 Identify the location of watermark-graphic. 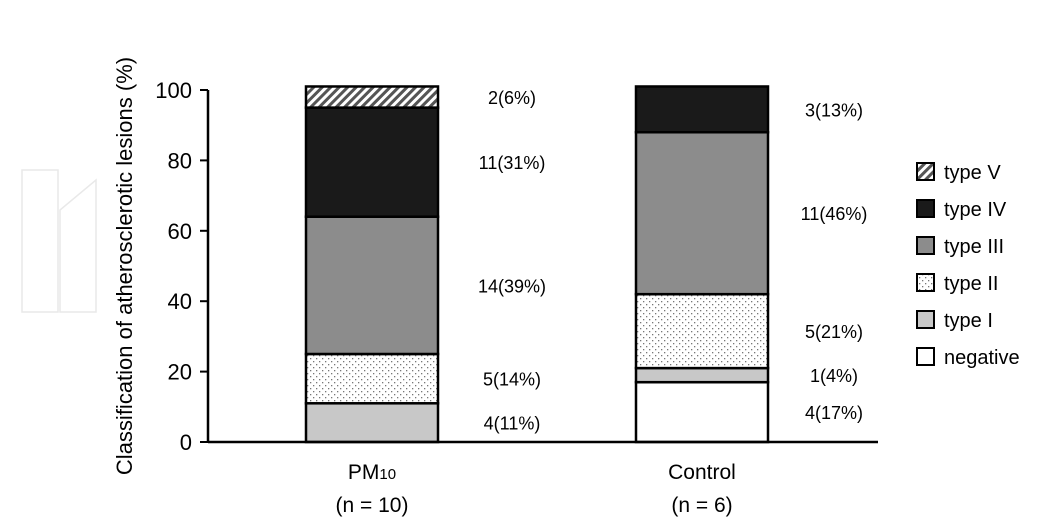
(59, 241).